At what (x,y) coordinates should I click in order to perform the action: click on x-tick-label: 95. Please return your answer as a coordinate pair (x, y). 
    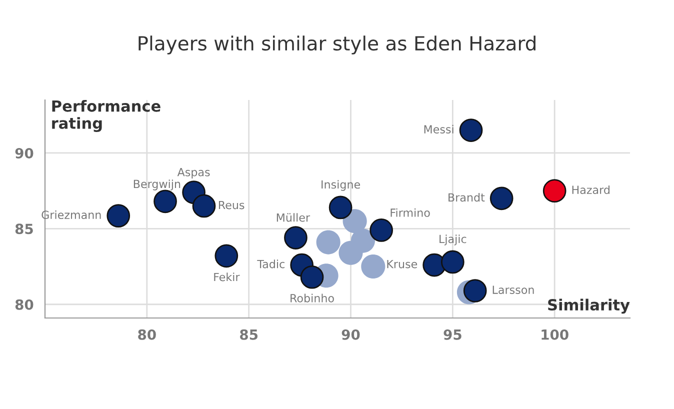
    Looking at the image, I should click on (453, 334).